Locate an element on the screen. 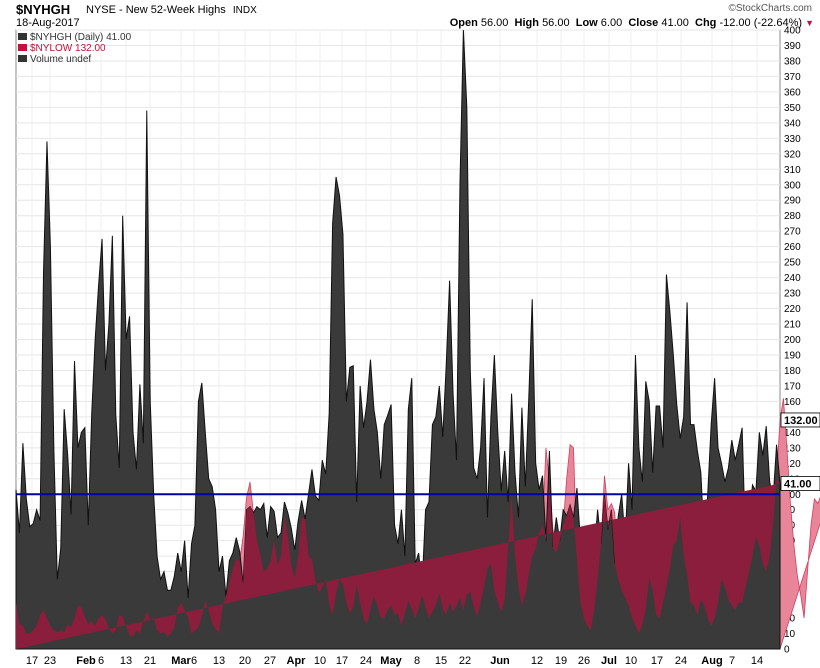  y-tick-label: 200 is located at coordinates (792, 340).